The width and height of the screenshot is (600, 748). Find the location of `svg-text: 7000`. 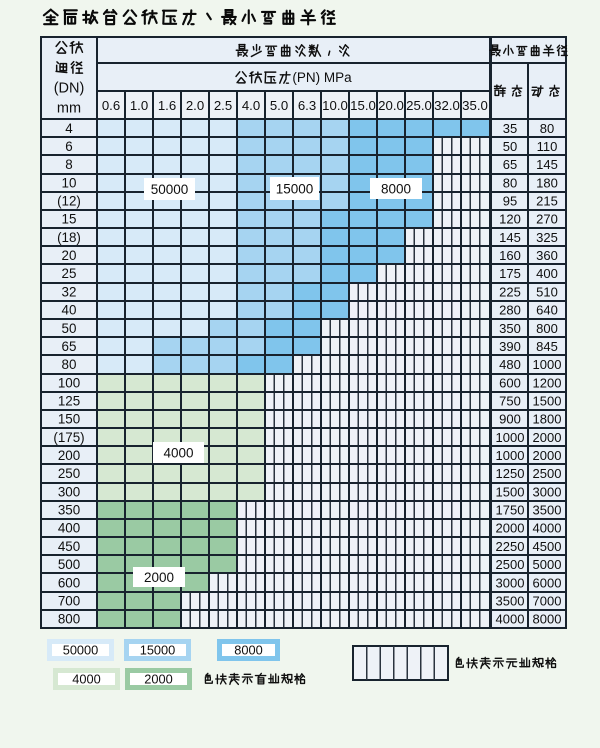

svg-text: 7000 is located at coordinates (547, 600).